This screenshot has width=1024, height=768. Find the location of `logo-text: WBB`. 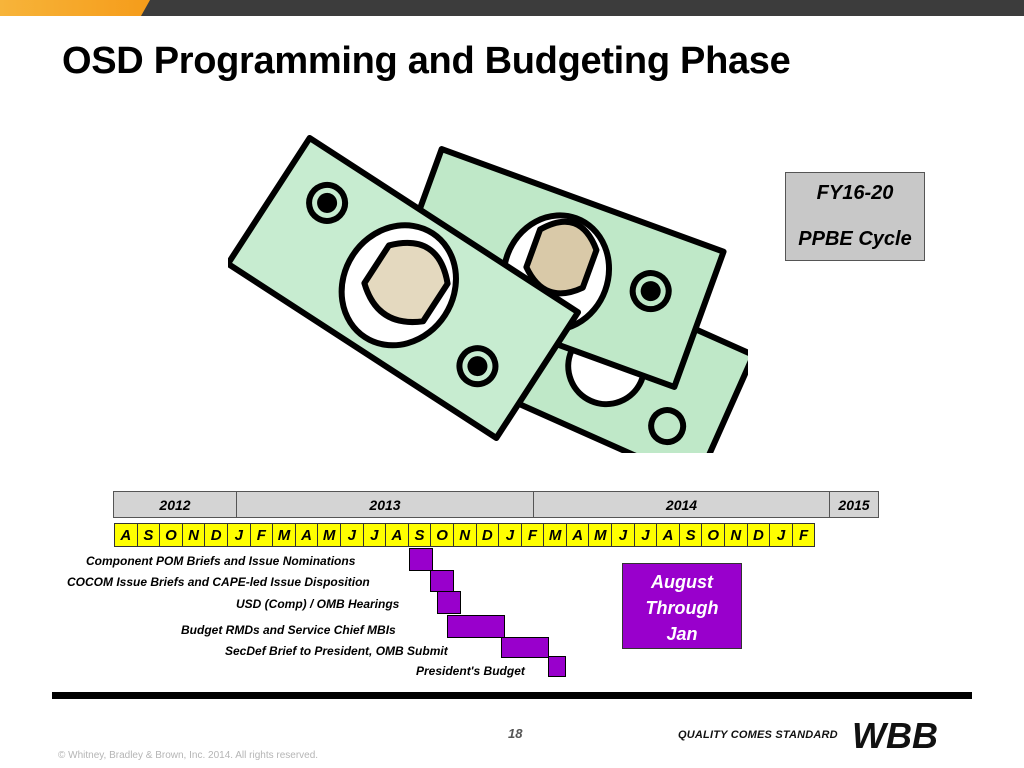

logo-text: WBB is located at coordinates (895, 735).